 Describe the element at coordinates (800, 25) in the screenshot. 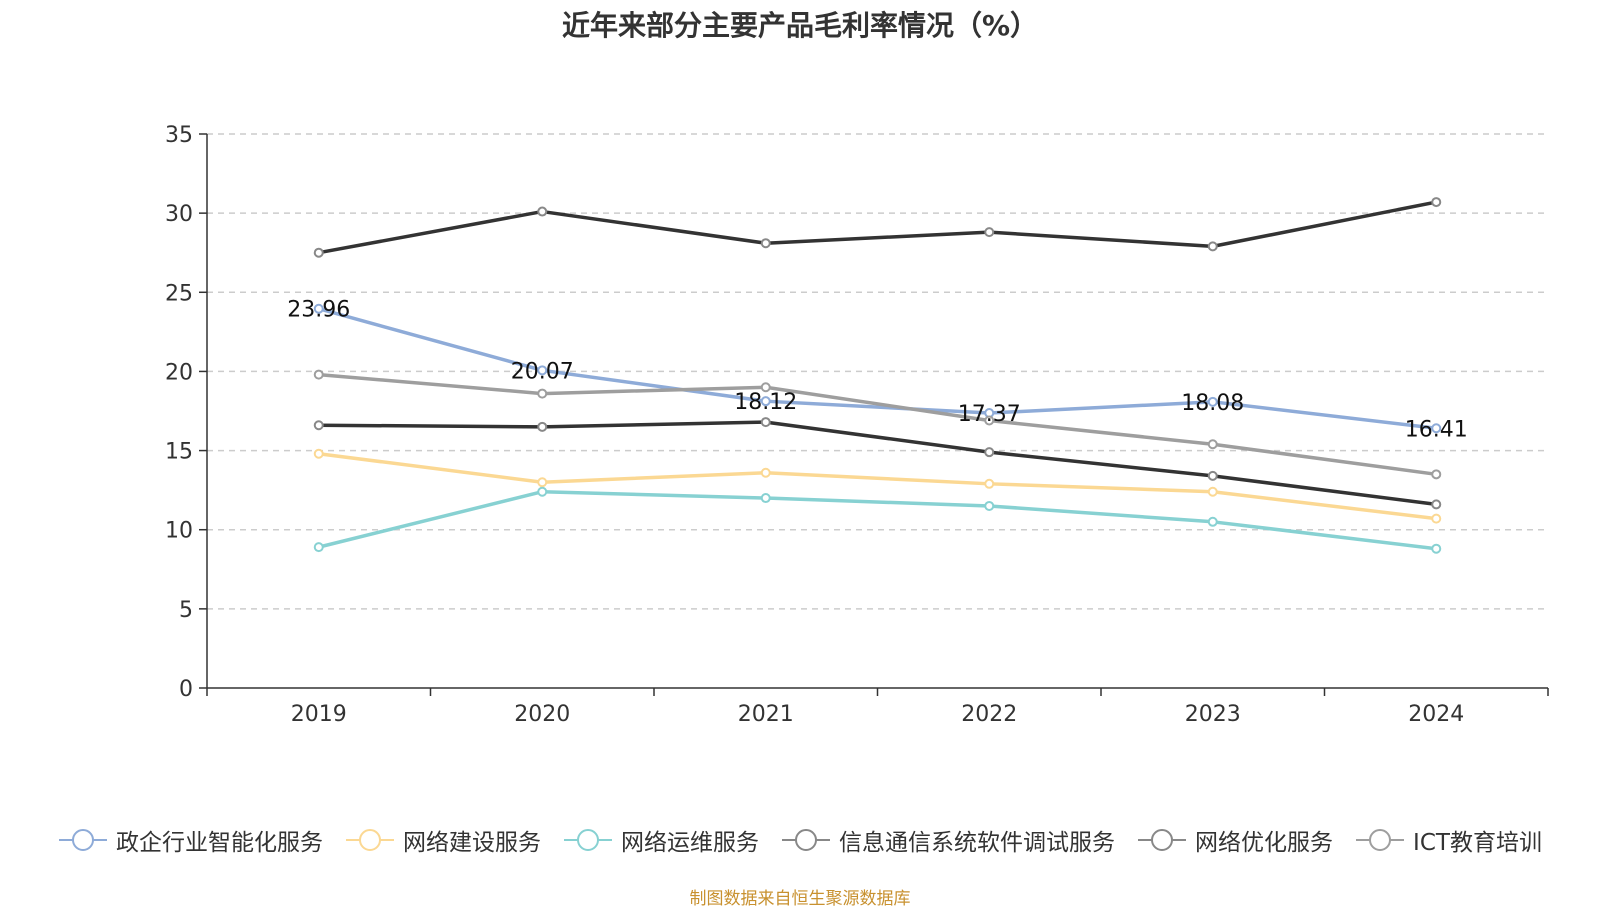

I see `chart-title: 近年来部分主要产品毛利率情况（%）` at that location.